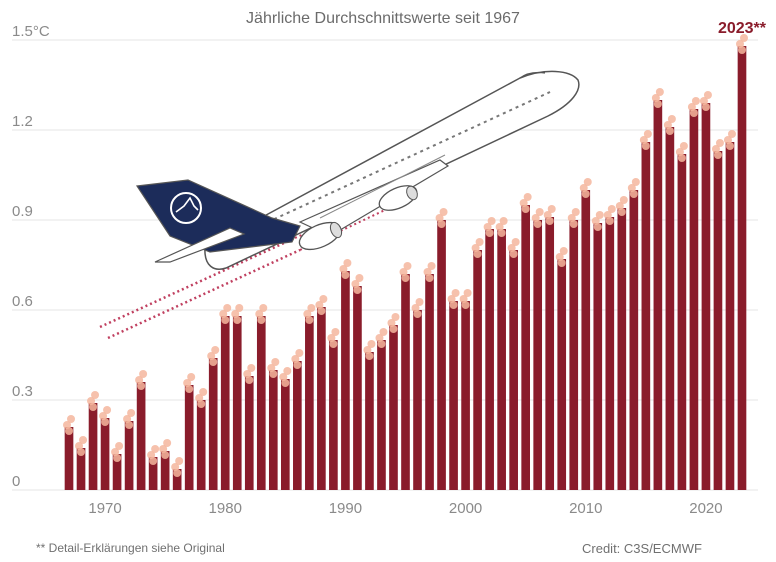 The width and height of the screenshot is (776, 562). Describe the element at coordinates (165, 470) in the screenshot. I see `bar-1975` at that location.